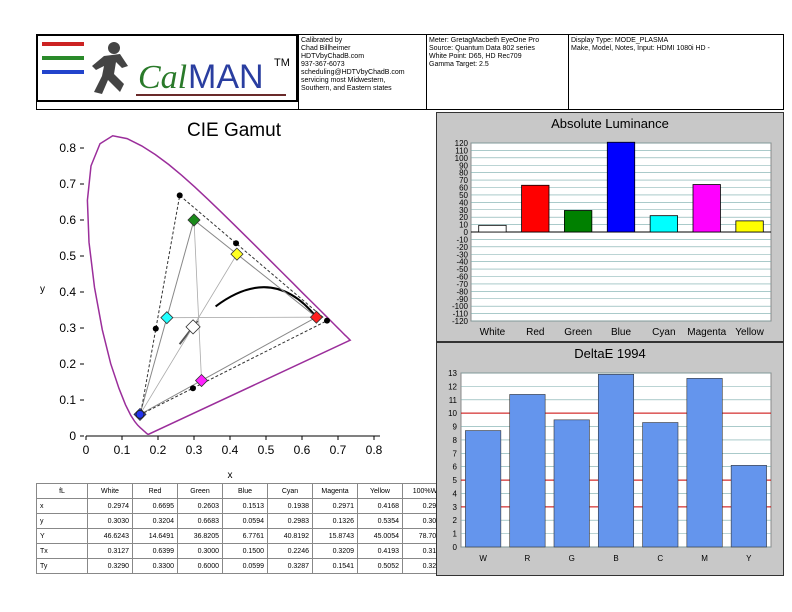 This screenshot has width=792, height=612. I want to click on logo-underline, so click(211, 95).